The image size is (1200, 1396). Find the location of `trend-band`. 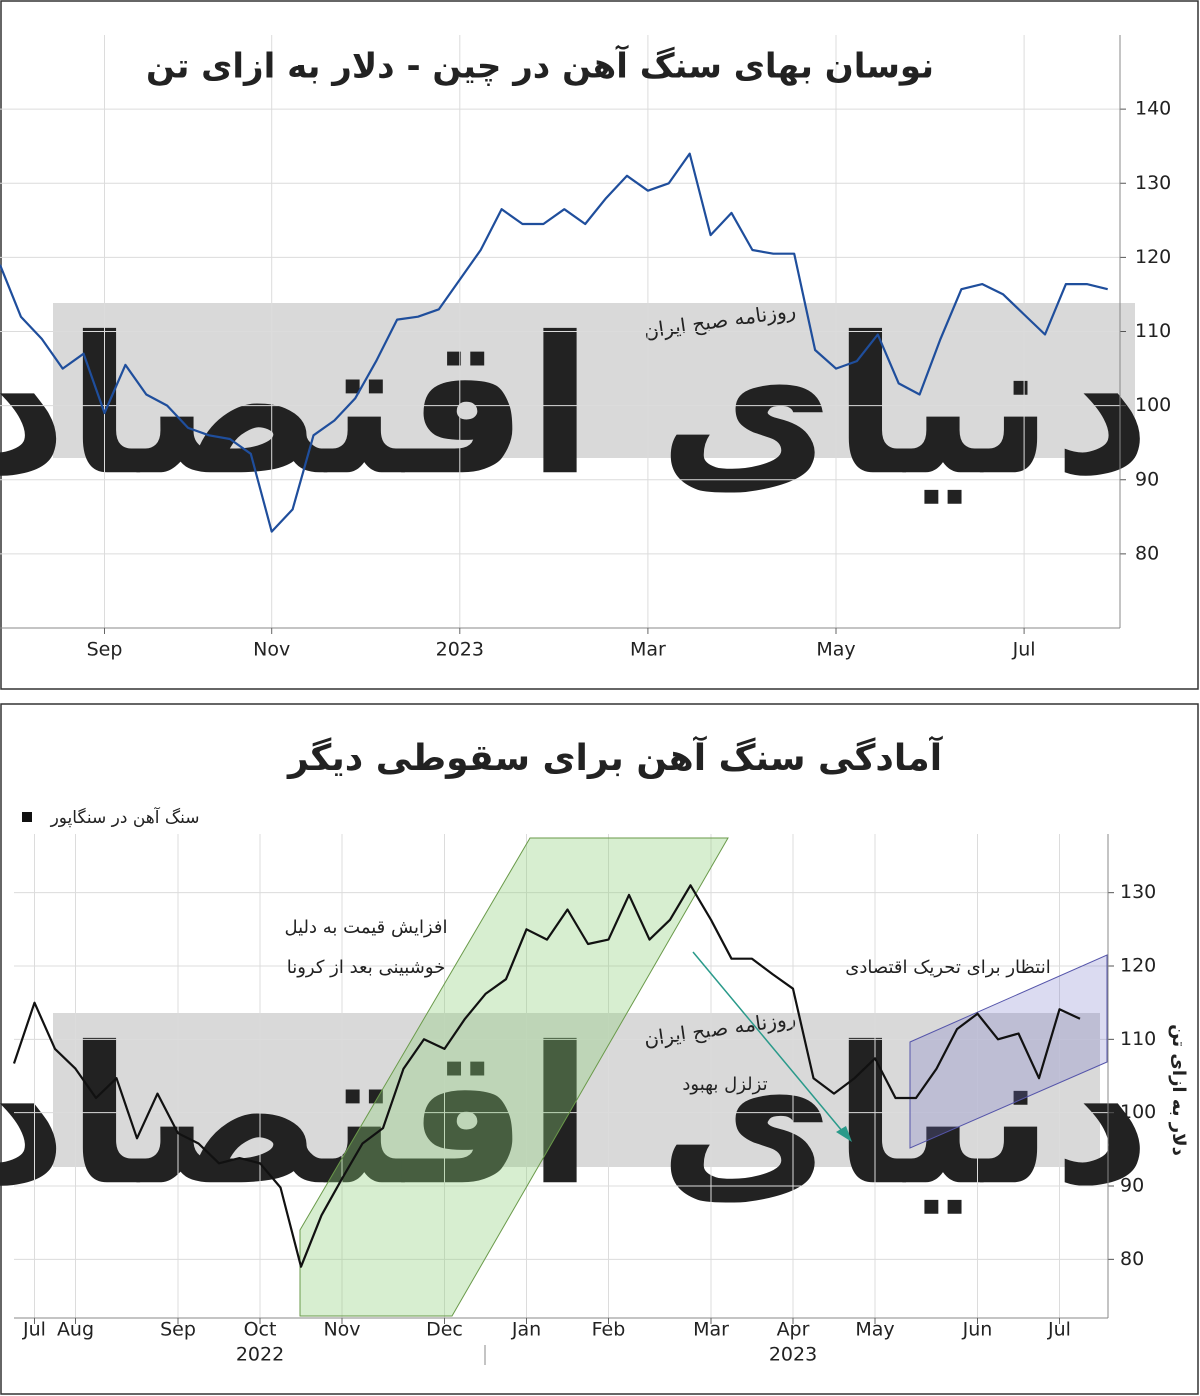

trend-band is located at coordinates (514, 1077).